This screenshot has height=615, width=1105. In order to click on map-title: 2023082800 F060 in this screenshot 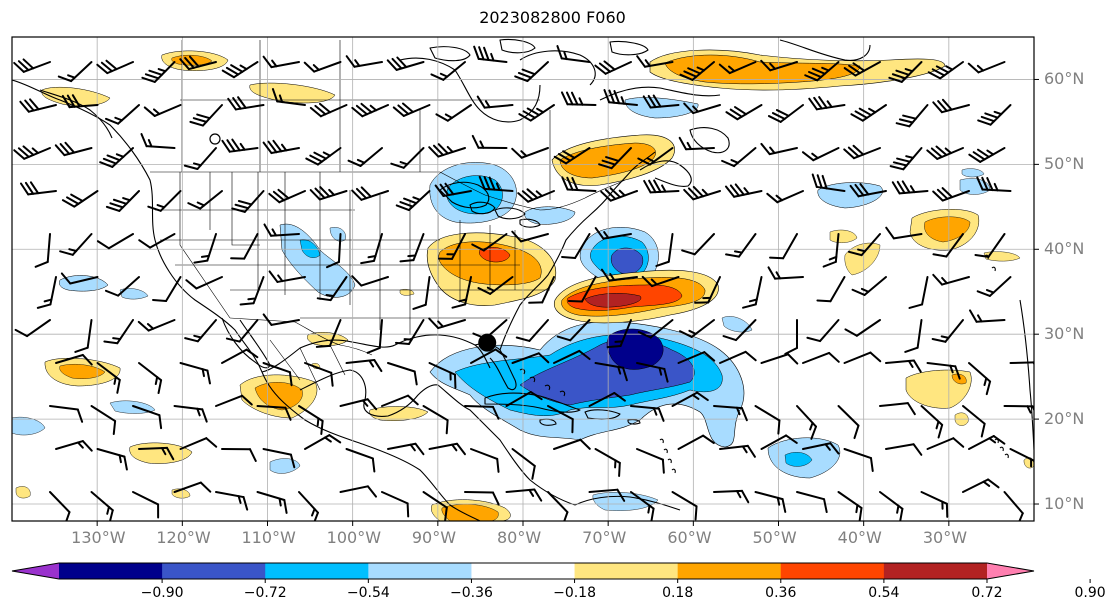, I will do `click(552, 17)`.